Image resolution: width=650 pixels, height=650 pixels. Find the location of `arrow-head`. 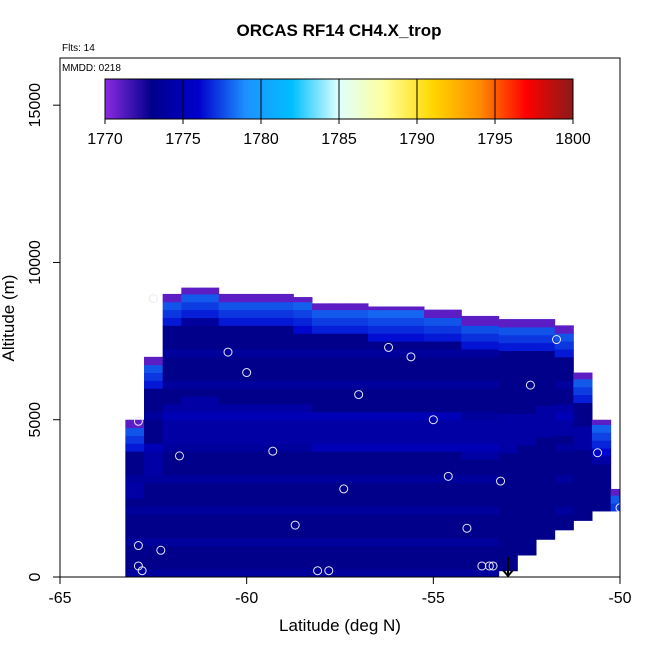

arrow-head is located at coordinates (508, 573).